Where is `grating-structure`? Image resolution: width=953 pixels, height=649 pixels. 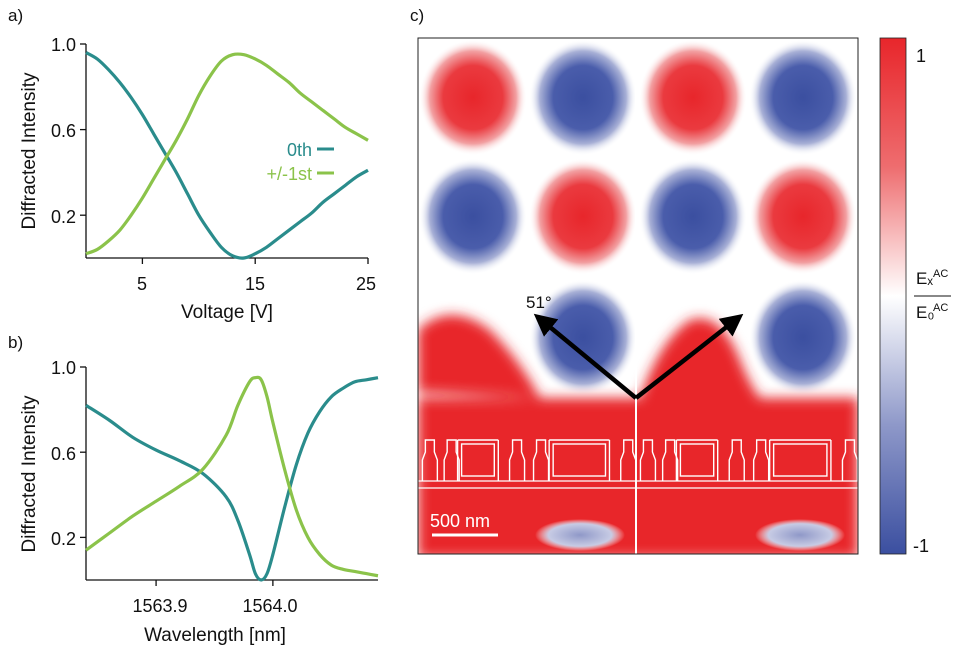 grating-structure is located at coordinates (639, 460).